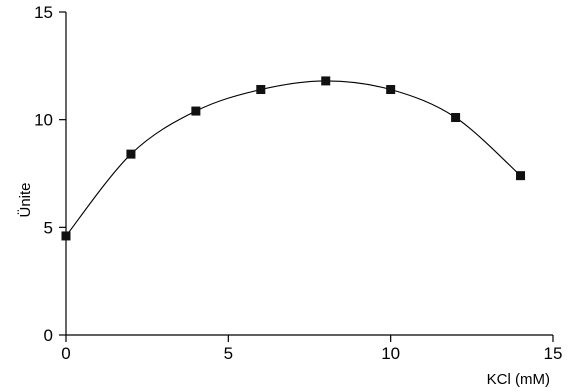  What do you see at coordinates (65, 353) in the screenshot?
I see `x-tick-label-0: 0` at bounding box center [65, 353].